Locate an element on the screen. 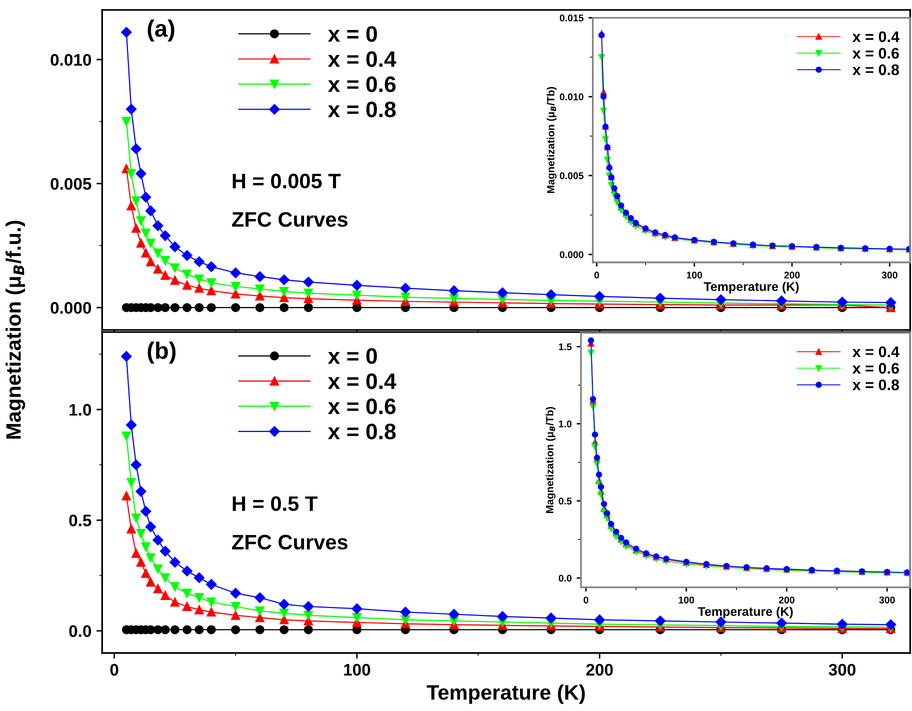  annotation: (a) is located at coordinates (161, 31).